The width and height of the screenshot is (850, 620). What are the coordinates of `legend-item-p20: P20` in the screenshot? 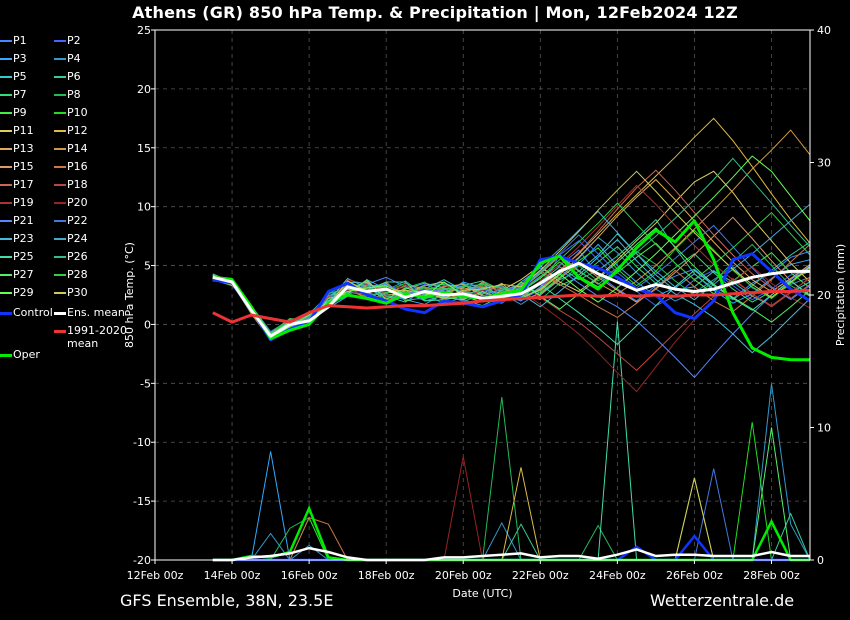 It's located at (71, 202).